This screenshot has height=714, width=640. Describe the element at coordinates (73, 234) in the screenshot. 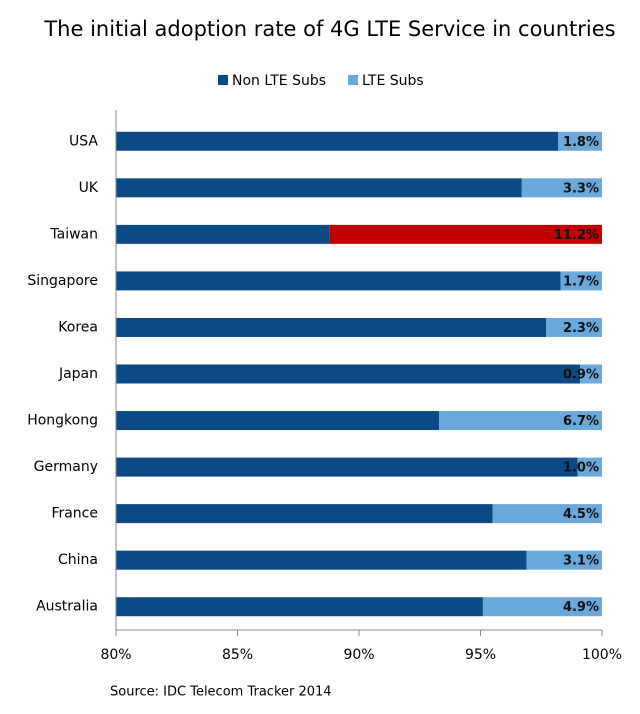

I see `y-tick-label: Taiwan` at that location.